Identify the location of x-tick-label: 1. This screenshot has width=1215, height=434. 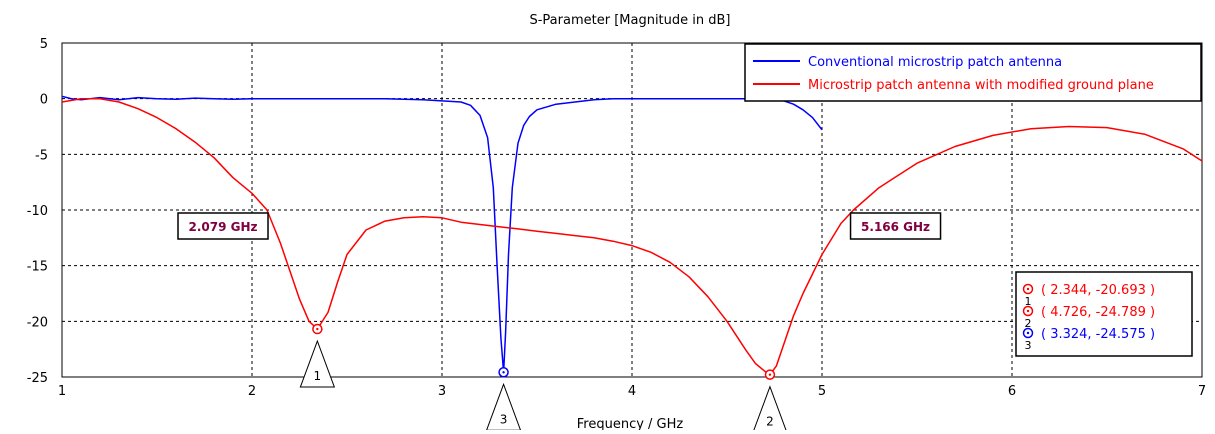
(62, 391).